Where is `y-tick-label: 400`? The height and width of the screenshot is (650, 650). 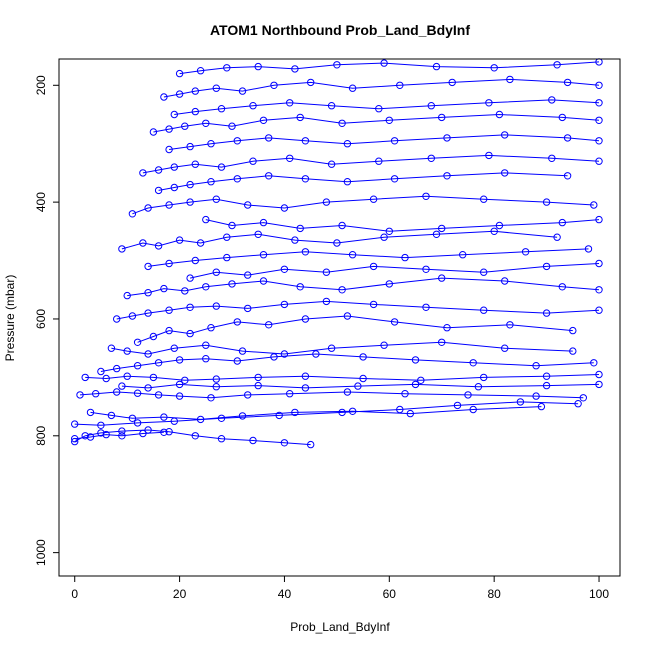
y-tick-label: 400 is located at coordinates (41, 202).